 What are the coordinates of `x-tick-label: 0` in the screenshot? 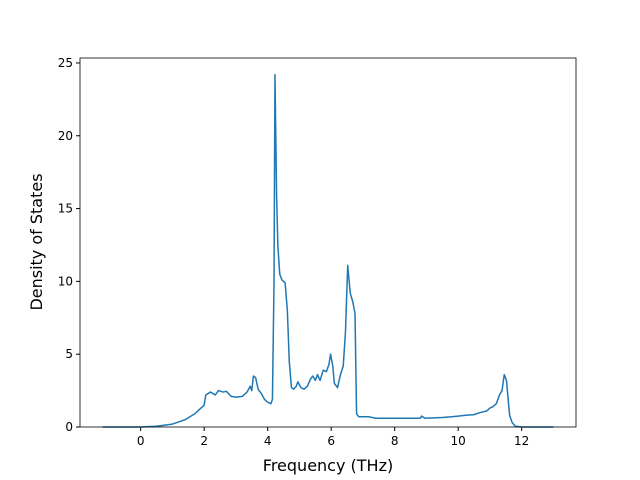 It's located at (141, 441).